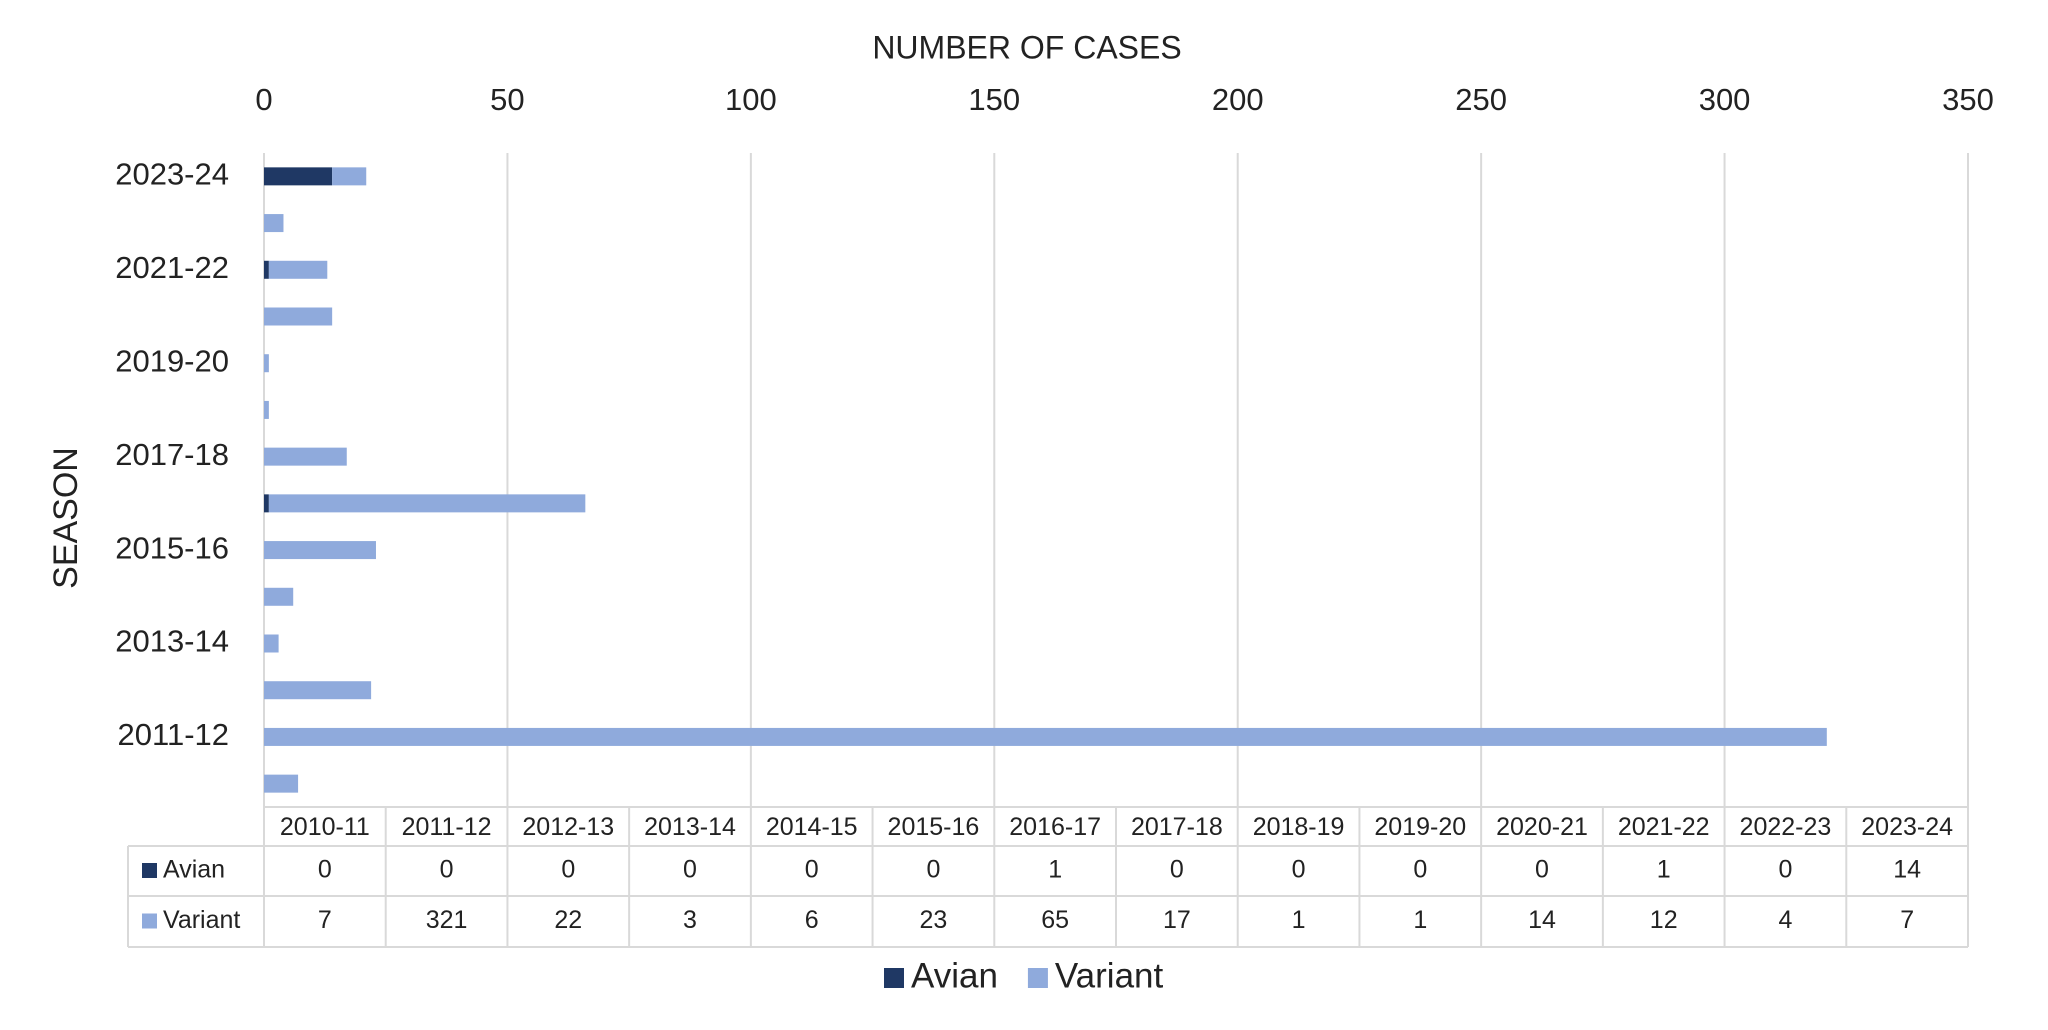 The height and width of the screenshot is (1030, 2048). What do you see at coordinates (1664, 920) in the screenshot?
I see `table-cell: 12` at bounding box center [1664, 920].